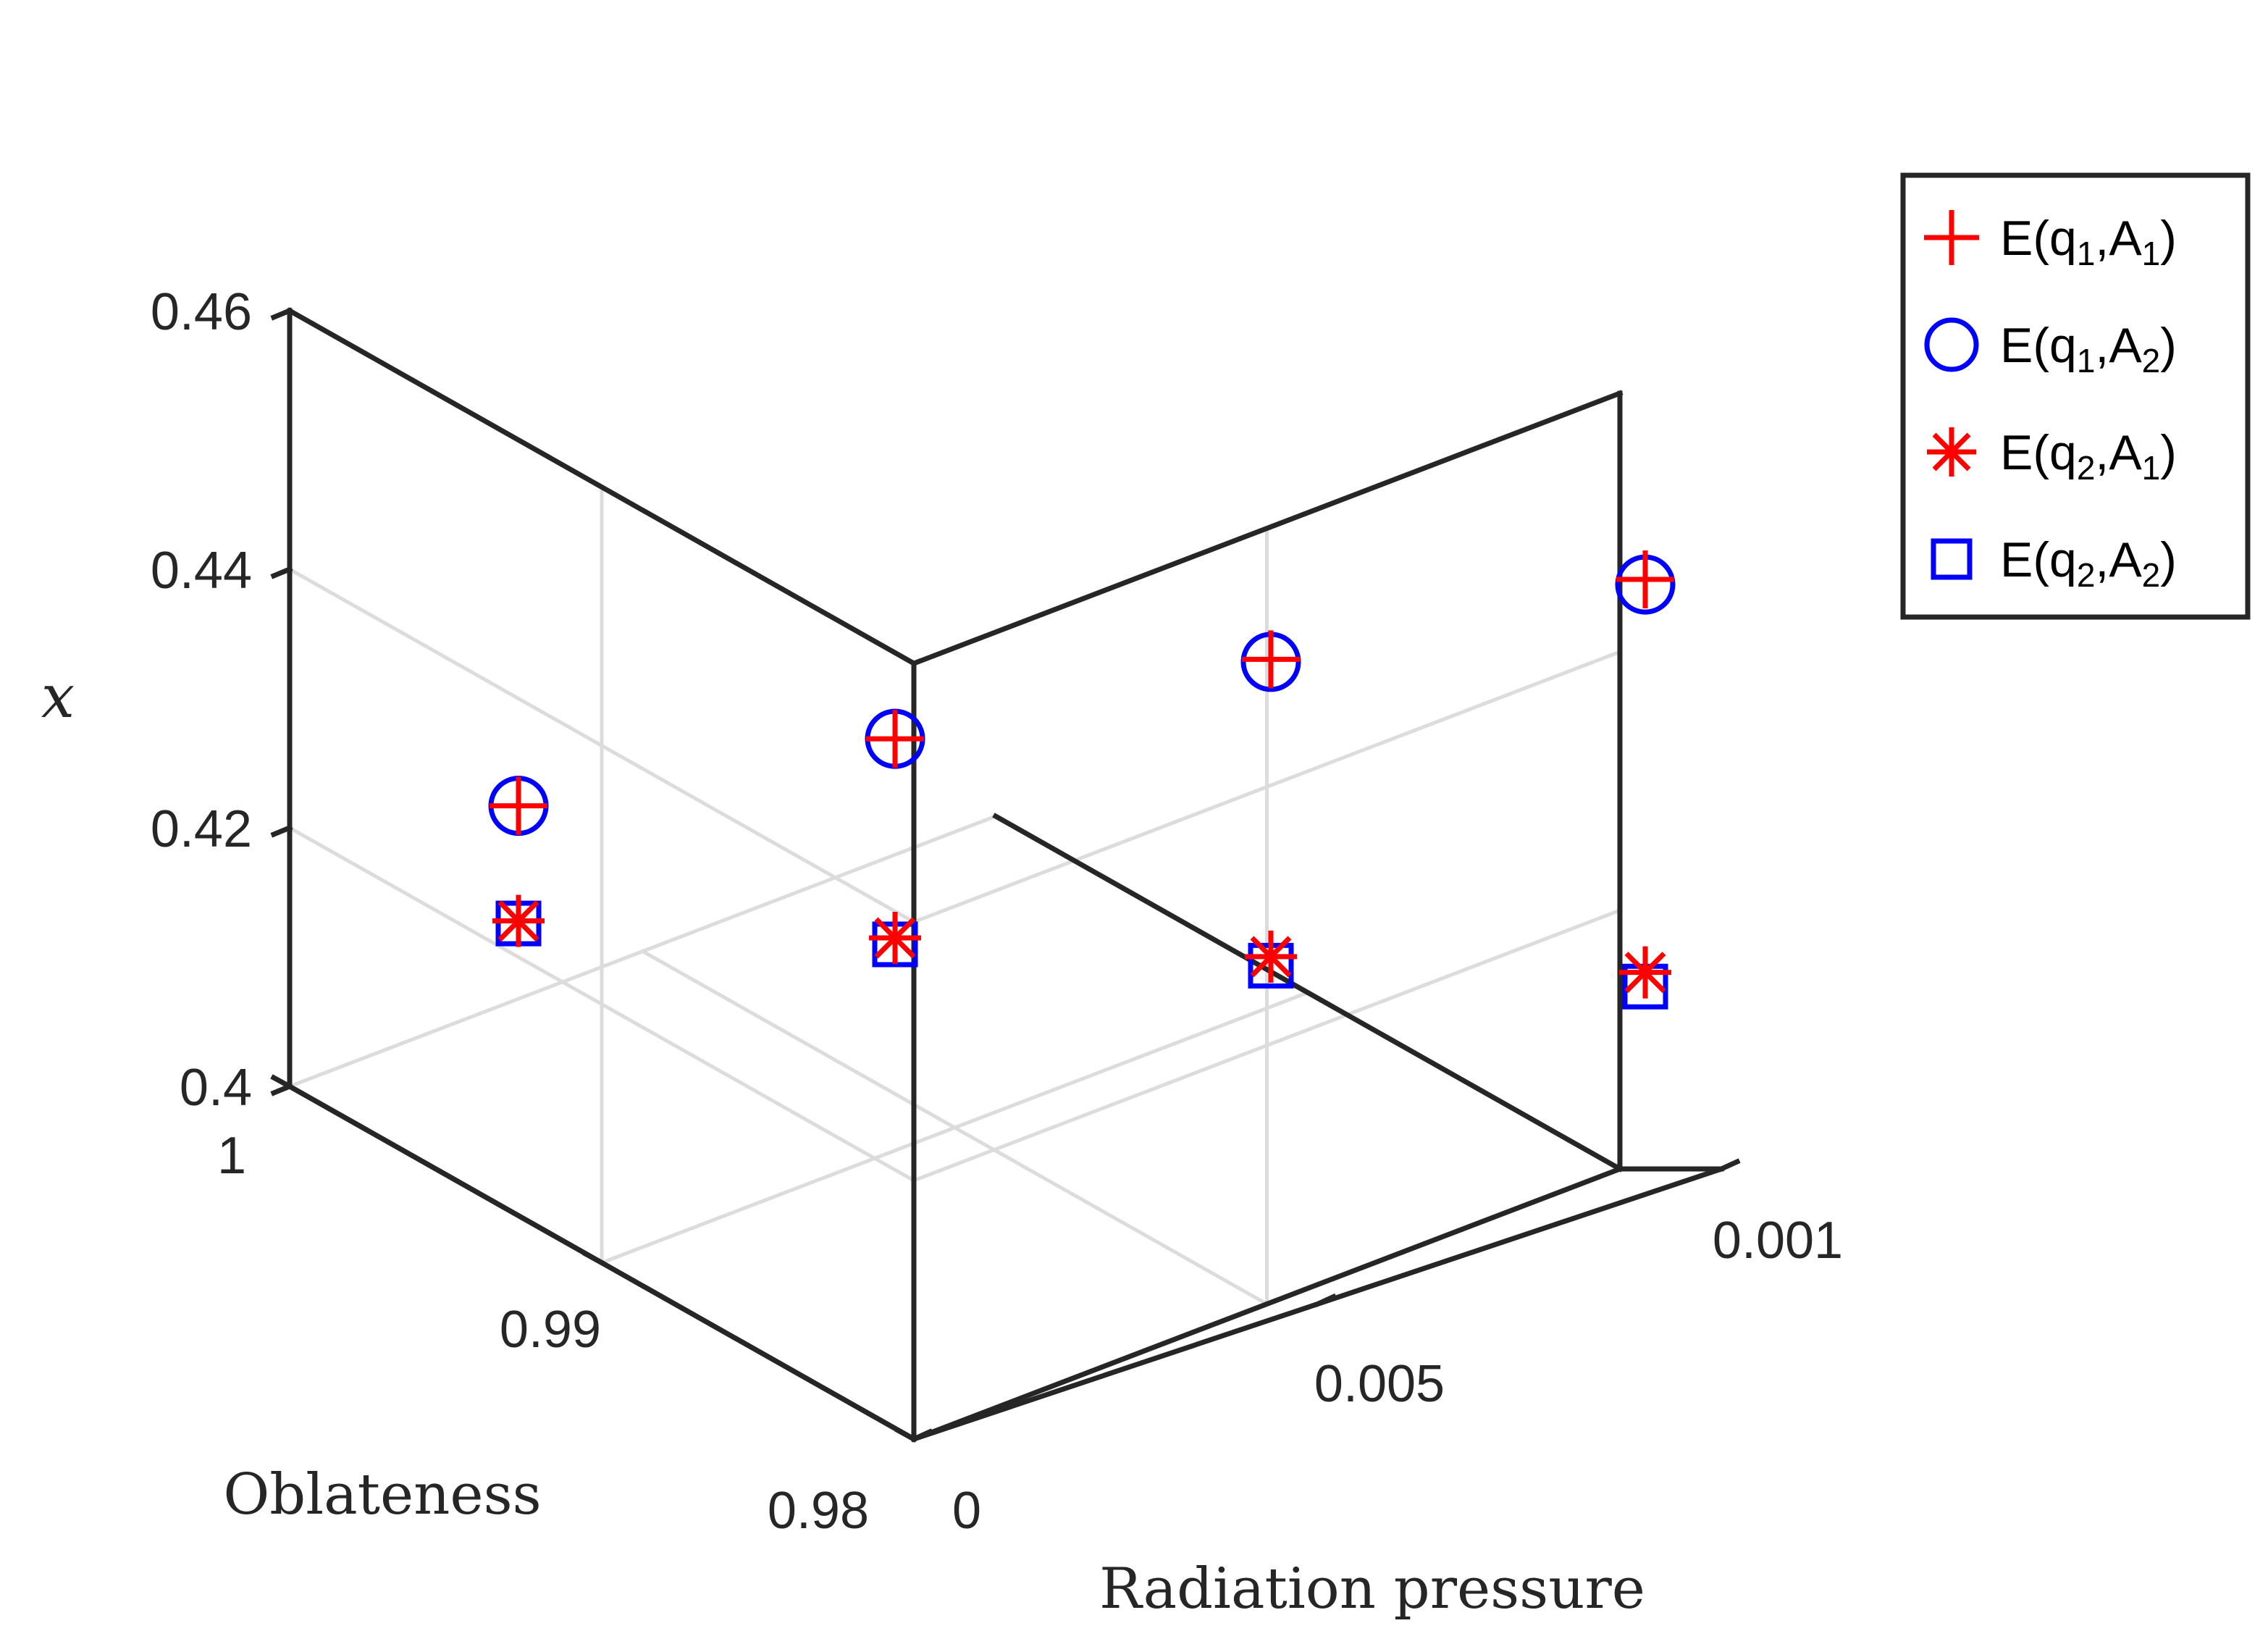 This screenshot has width=2268, height=1652. What do you see at coordinates (1952, 559) in the screenshot?
I see `legend-square-icon` at bounding box center [1952, 559].